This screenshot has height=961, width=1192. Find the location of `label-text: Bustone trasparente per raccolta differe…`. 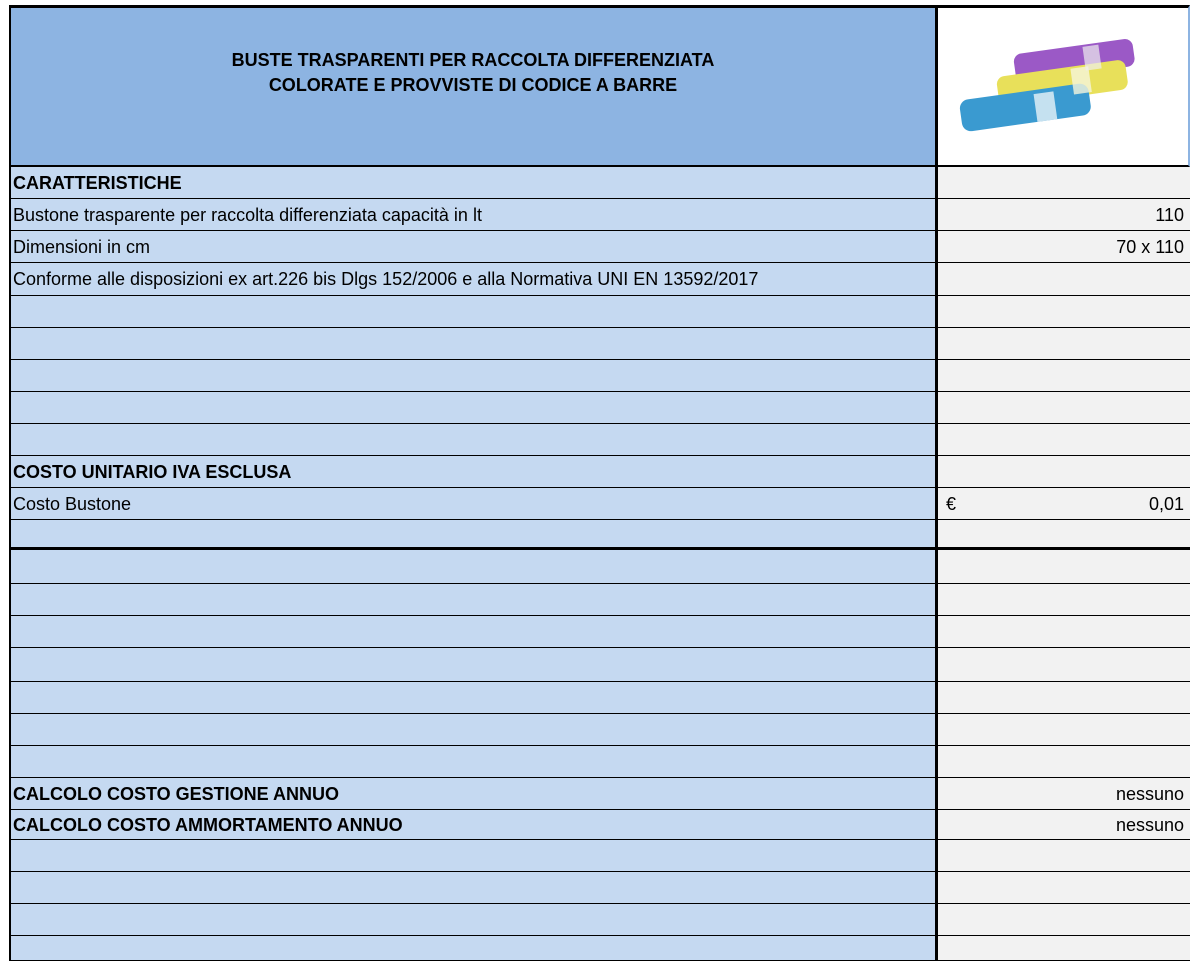

label-text: Bustone trasparente per raccolta differe… is located at coordinates (247, 214).